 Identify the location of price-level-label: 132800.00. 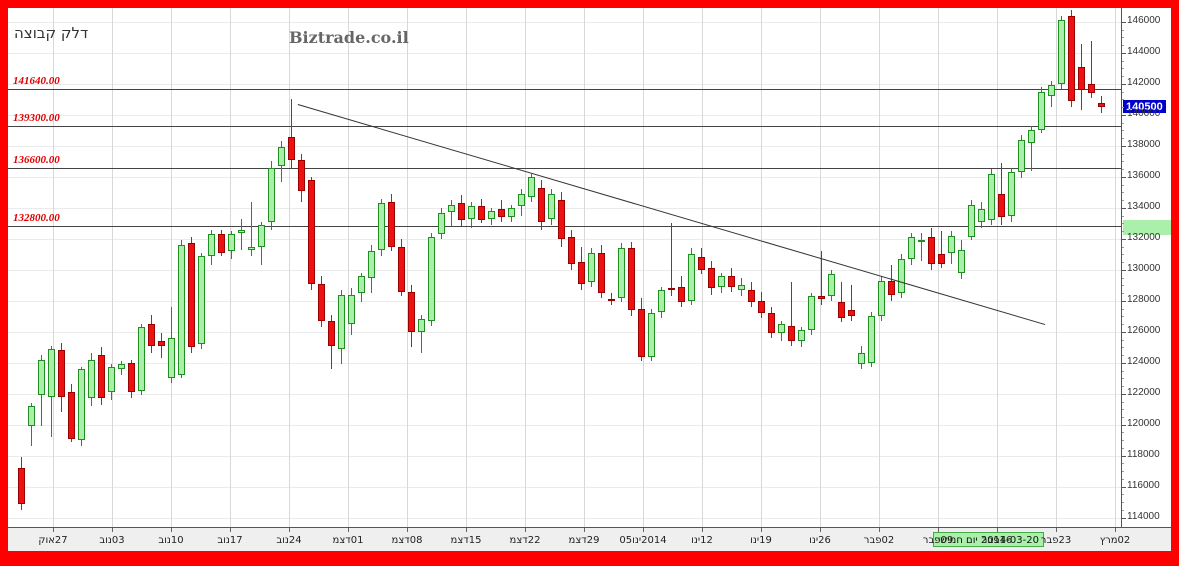
(36, 218).